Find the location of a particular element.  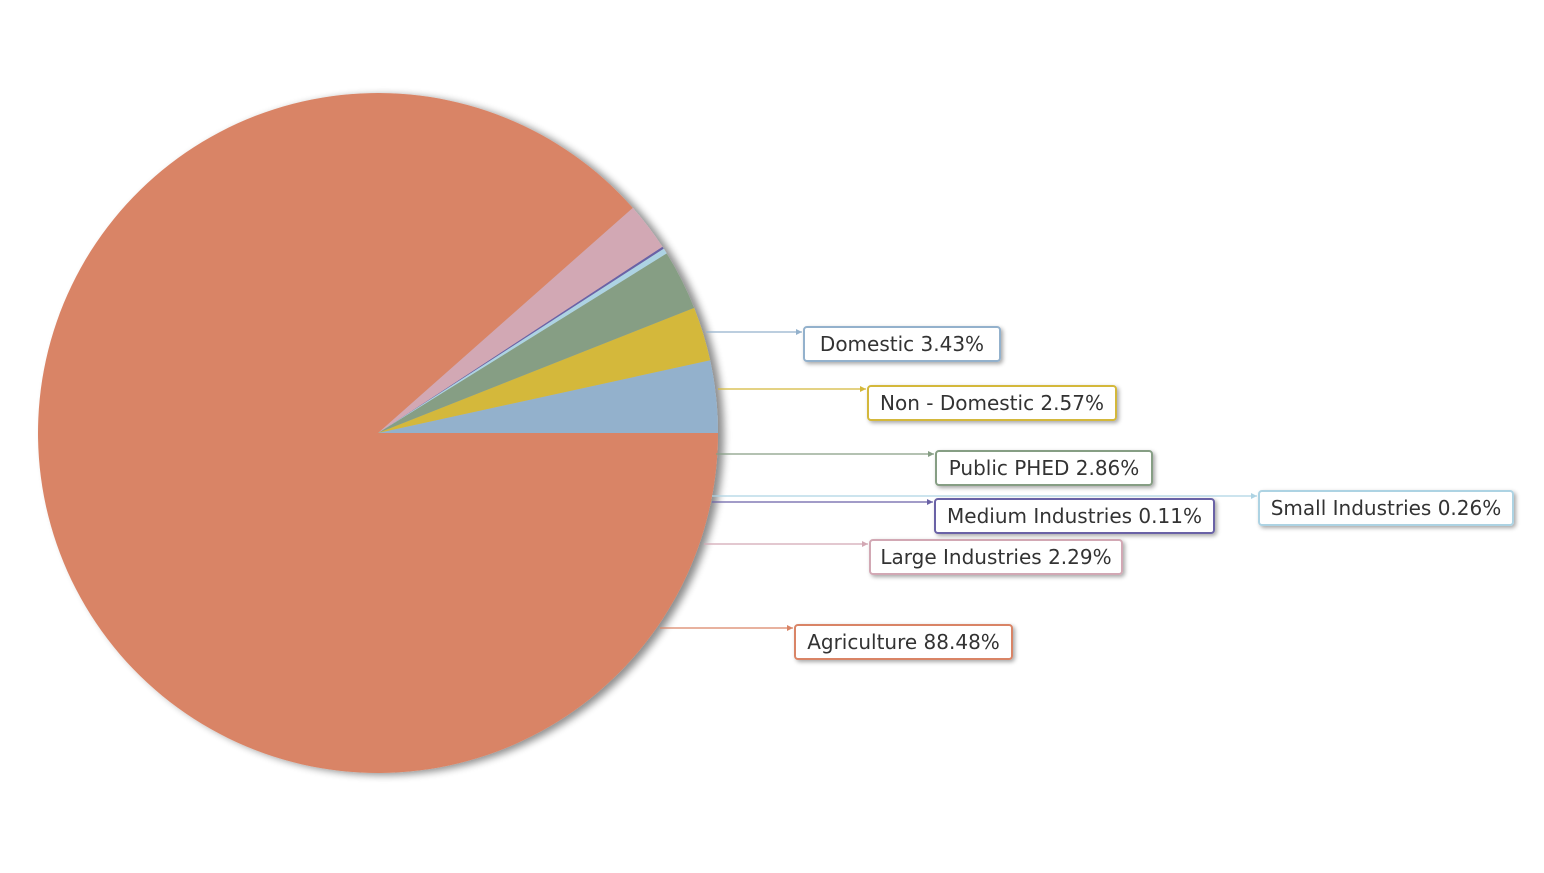

leader-arrow-domestic is located at coordinates (799, 332).